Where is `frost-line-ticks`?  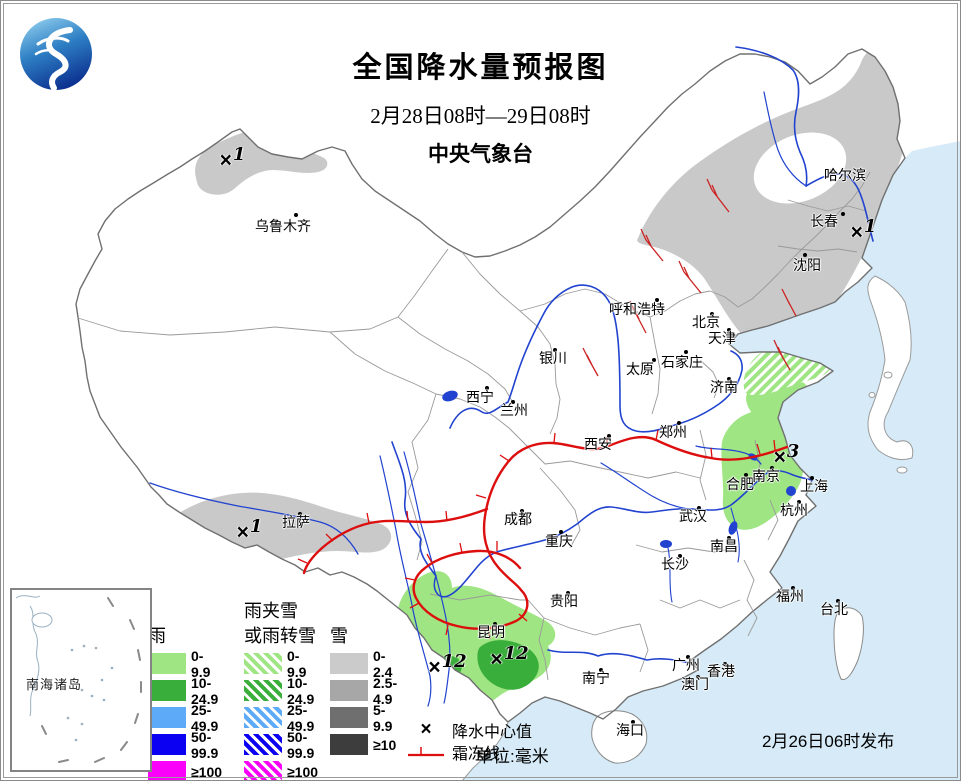
frost-line-ticks is located at coordinates (536, 534).